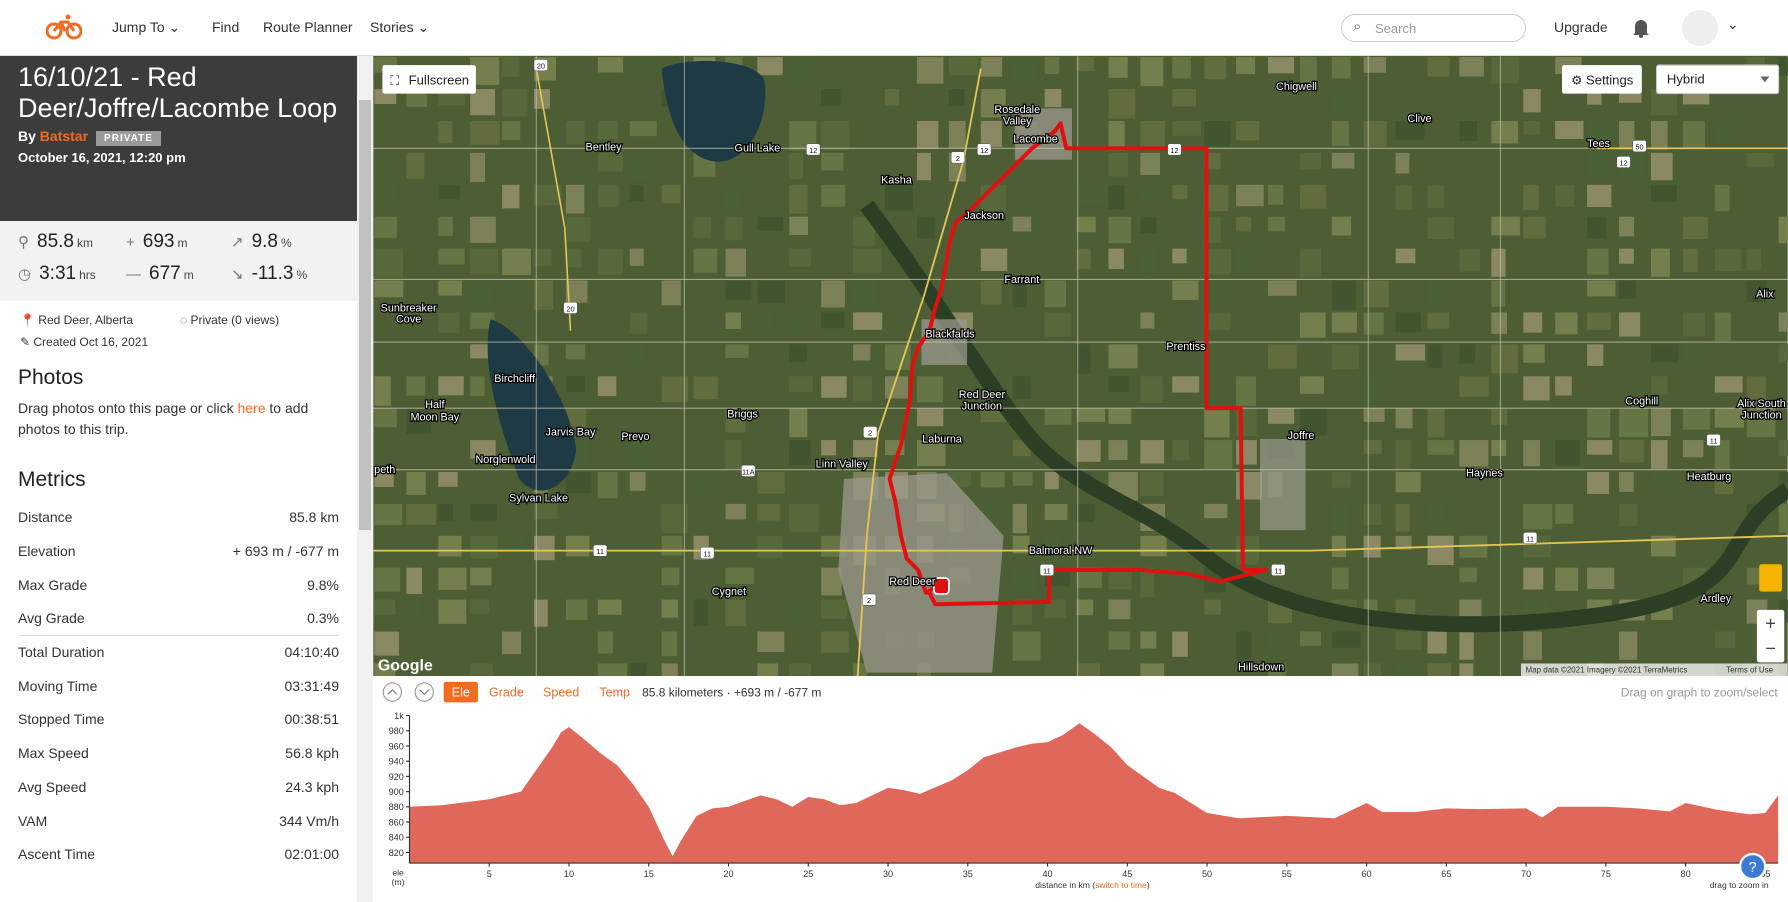 The width and height of the screenshot is (1788, 902). What do you see at coordinates (506, 693) in the screenshot?
I see `profile-tab: Grade` at bounding box center [506, 693].